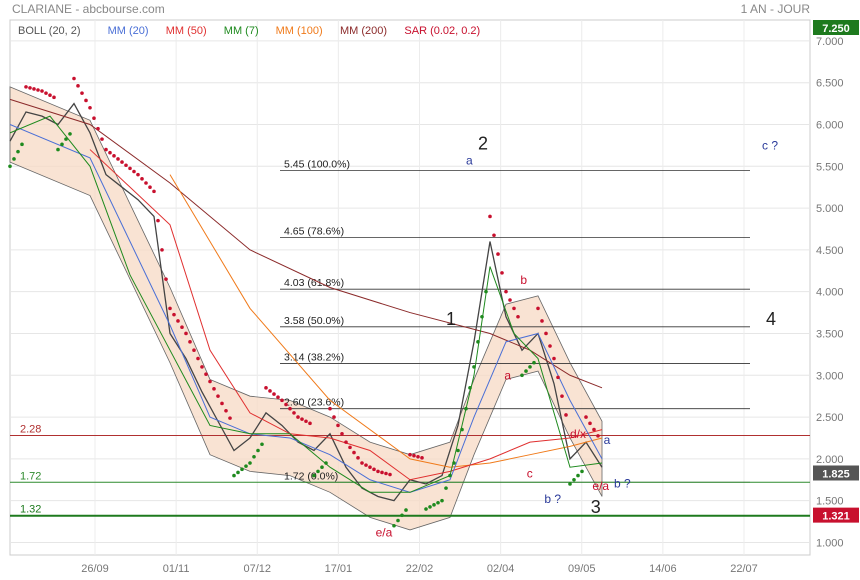  I want to click on level-label: 2.28, so click(30, 429).